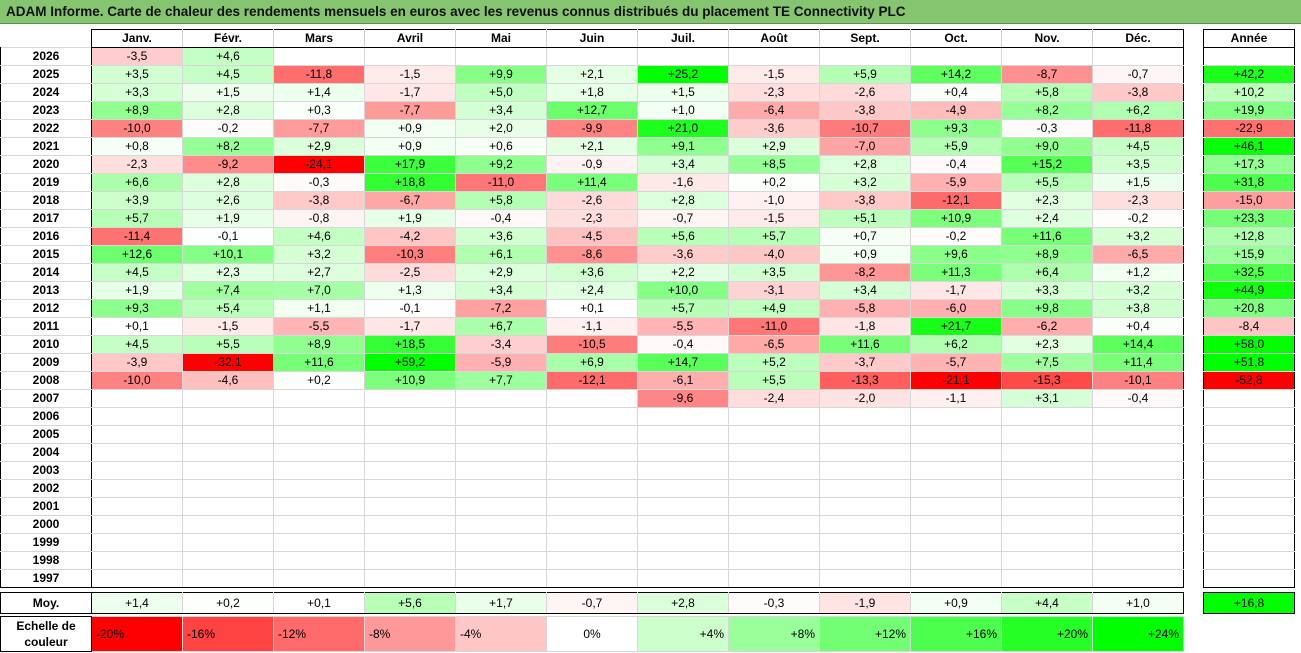  What do you see at coordinates (592, 110) in the screenshot?
I see `heatmap-cell: +12,7` at bounding box center [592, 110].